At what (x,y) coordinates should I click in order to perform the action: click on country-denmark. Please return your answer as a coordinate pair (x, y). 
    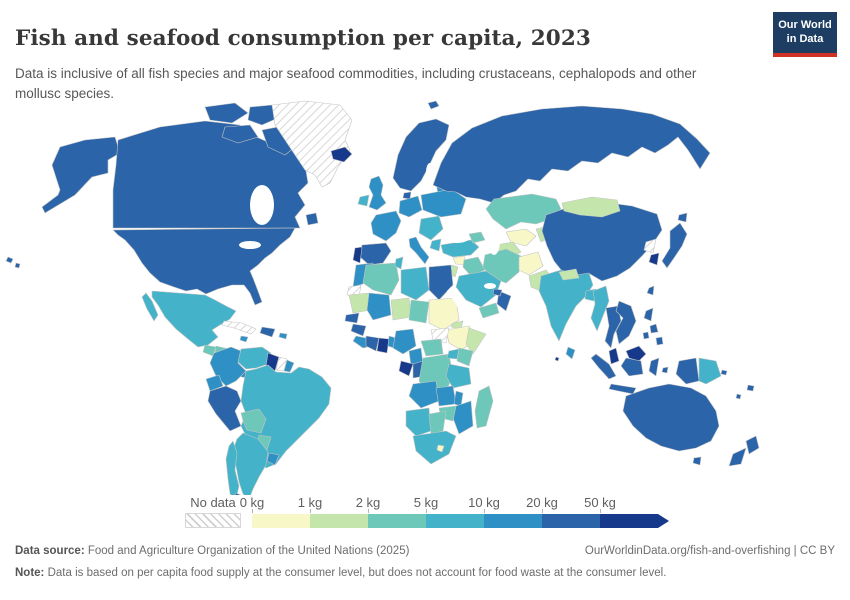
    Looking at the image, I should click on (407, 195).